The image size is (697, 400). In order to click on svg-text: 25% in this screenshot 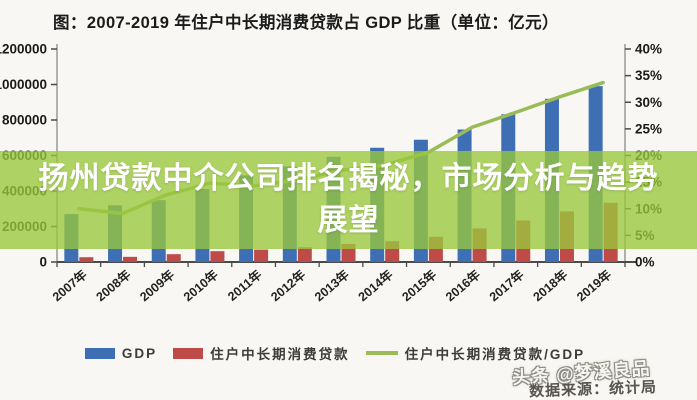, I will do `click(648, 128)`.